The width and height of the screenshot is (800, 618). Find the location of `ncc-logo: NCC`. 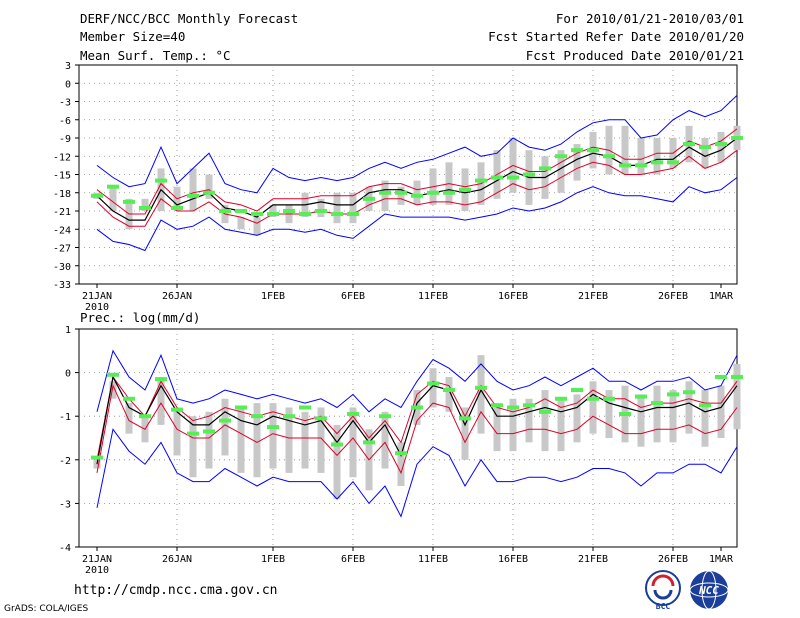

ncc-logo: NCC is located at coordinates (709, 590).